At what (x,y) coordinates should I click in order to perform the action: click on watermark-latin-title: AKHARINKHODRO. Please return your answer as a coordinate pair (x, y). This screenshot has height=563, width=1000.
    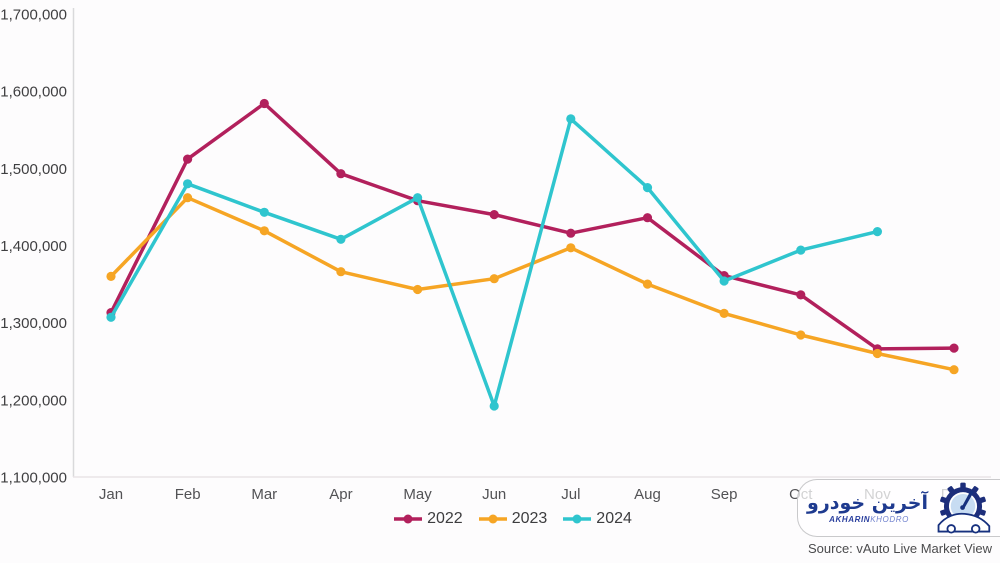
    Looking at the image, I should click on (869, 519).